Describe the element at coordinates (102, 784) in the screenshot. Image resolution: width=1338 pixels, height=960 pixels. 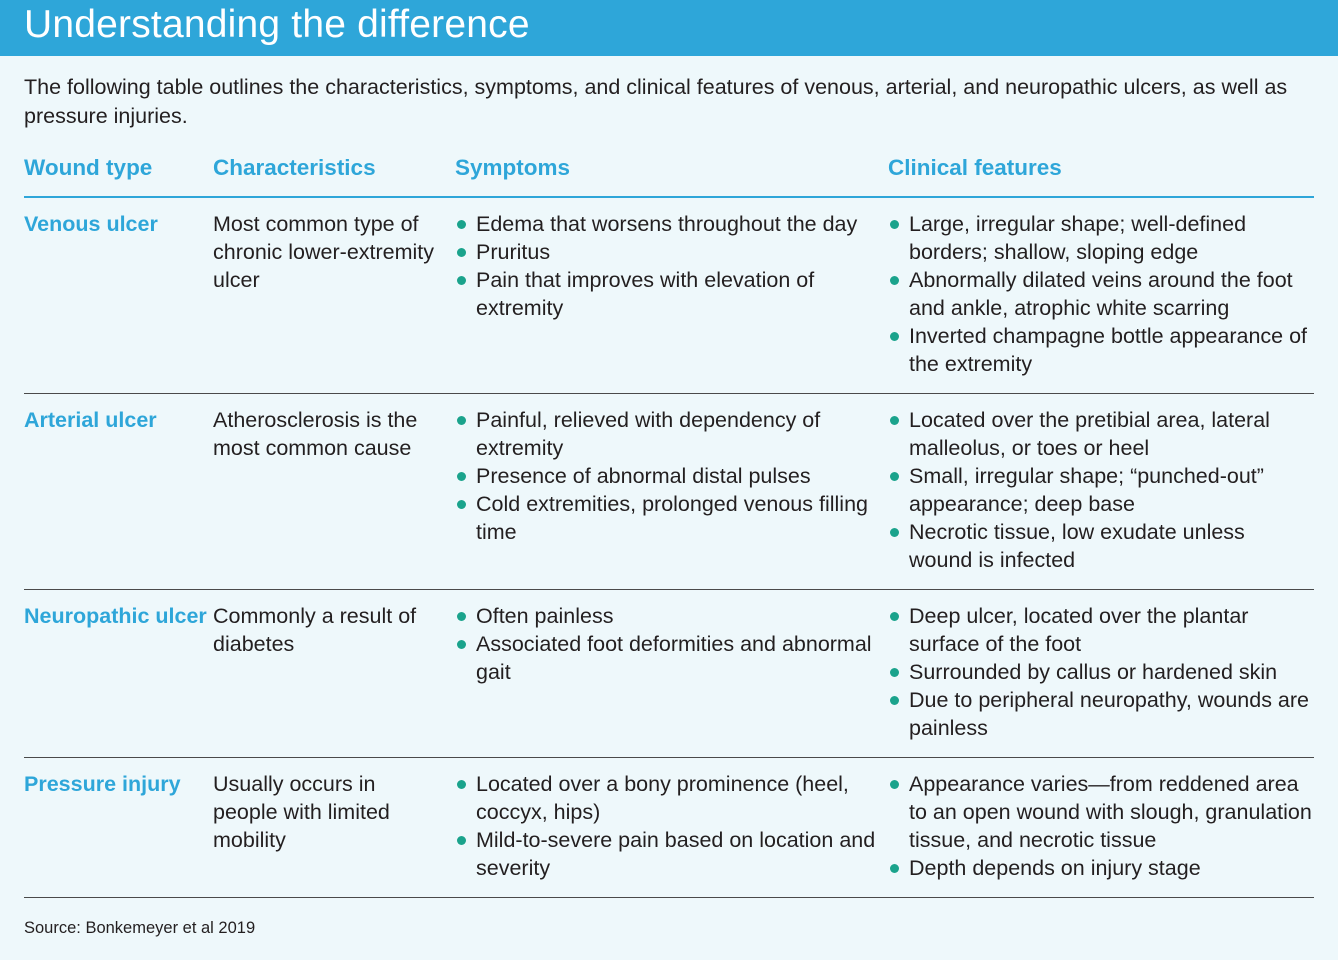
I see `wound-type-cell: Pressure injury` at that location.